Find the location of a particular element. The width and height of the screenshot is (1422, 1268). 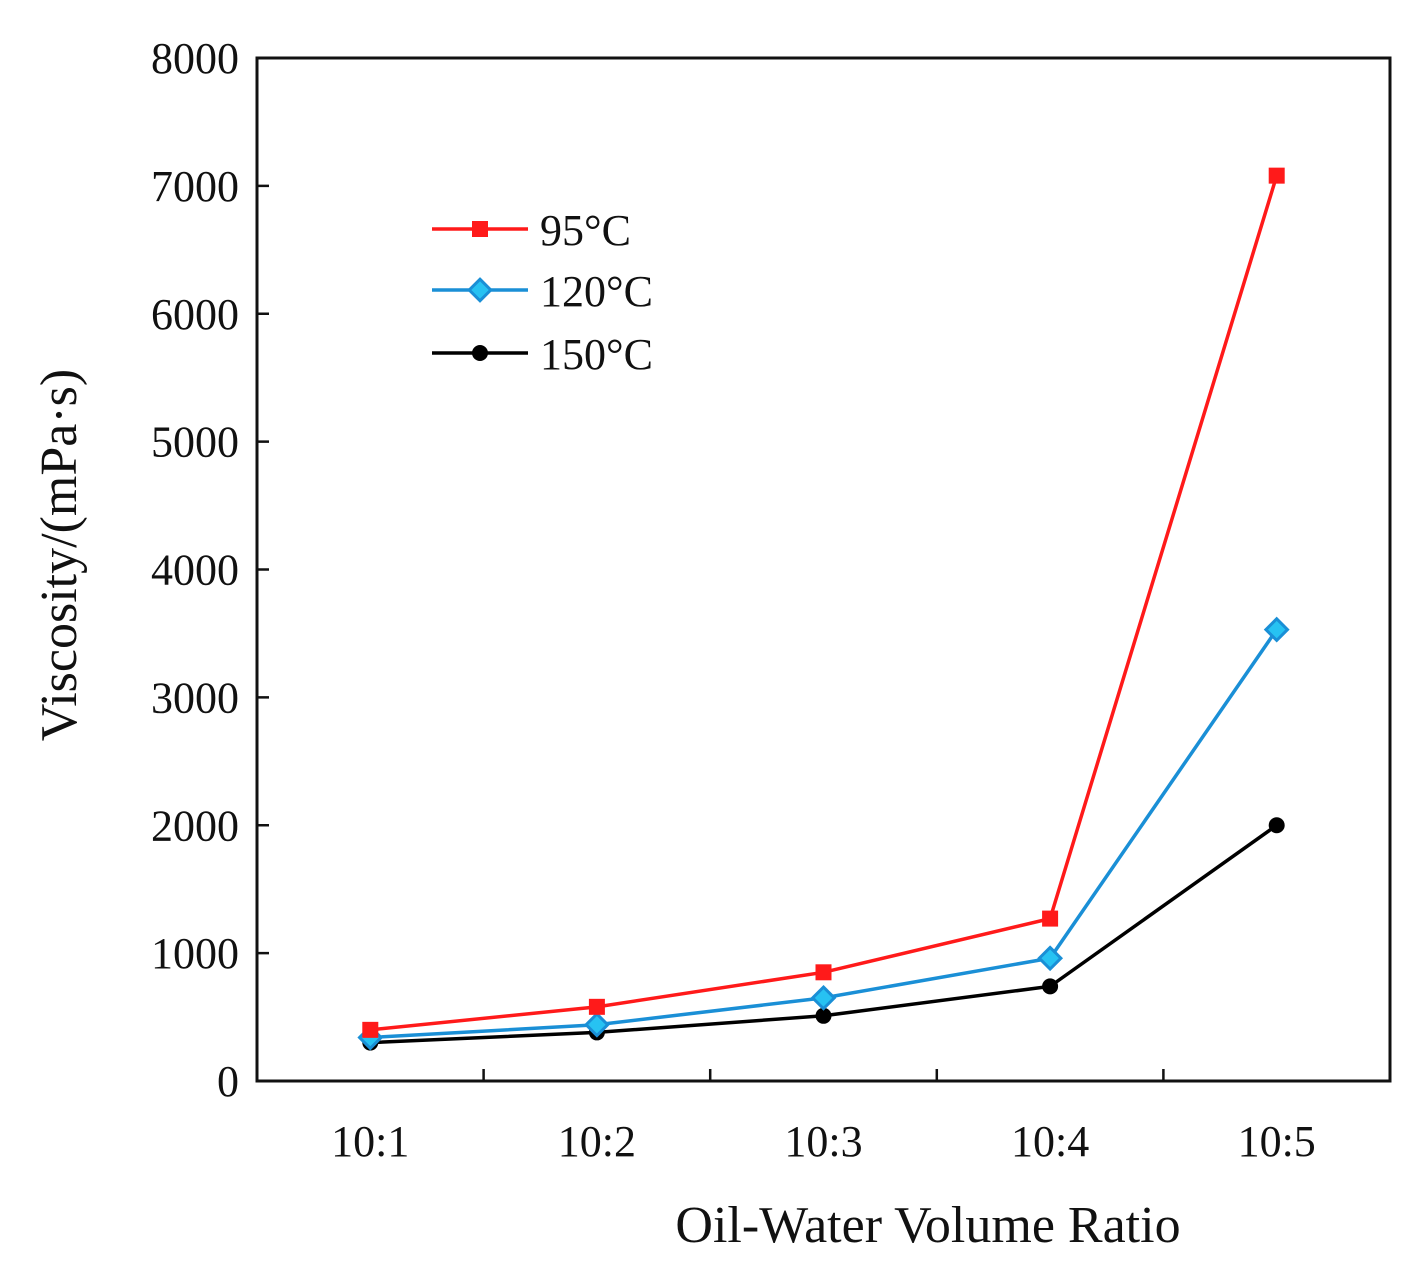

y-tick-label: 7000 is located at coordinates (195, 186).